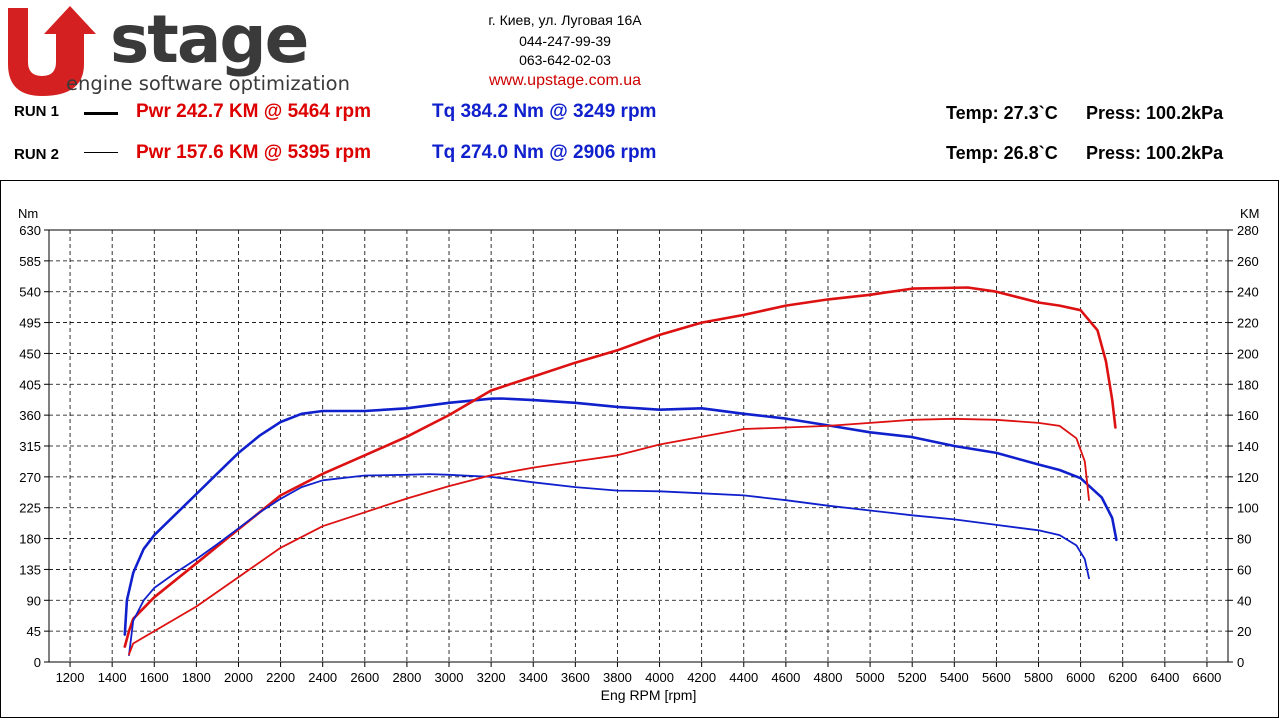 The image size is (1280, 720). Describe the element at coordinates (196, 677) in the screenshot. I see `x-tick-label: 1800` at that location.